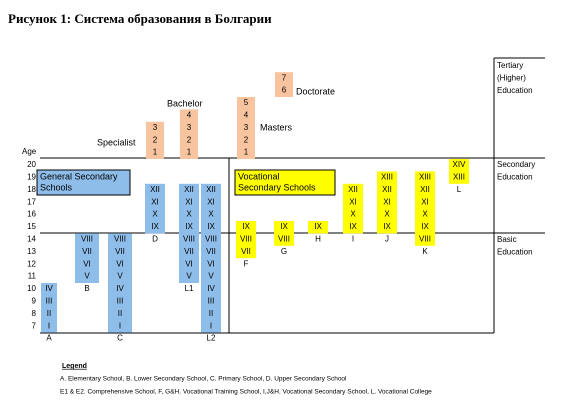  Describe the element at coordinates (31, 239) in the screenshot. I see `age: 14` at that location.